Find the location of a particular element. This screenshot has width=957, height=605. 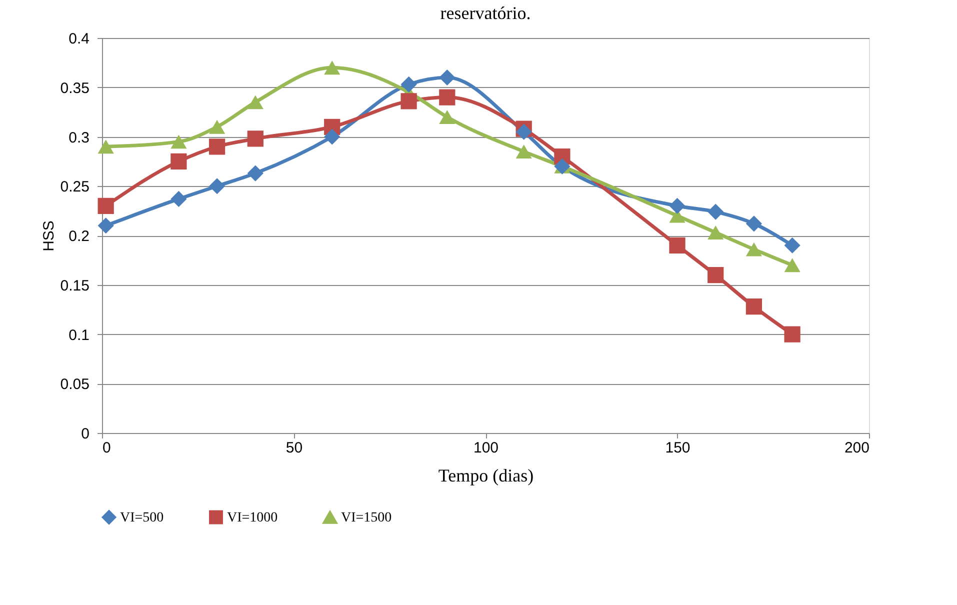

y-tick-label: 0.15 is located at coordinates (75, 285).